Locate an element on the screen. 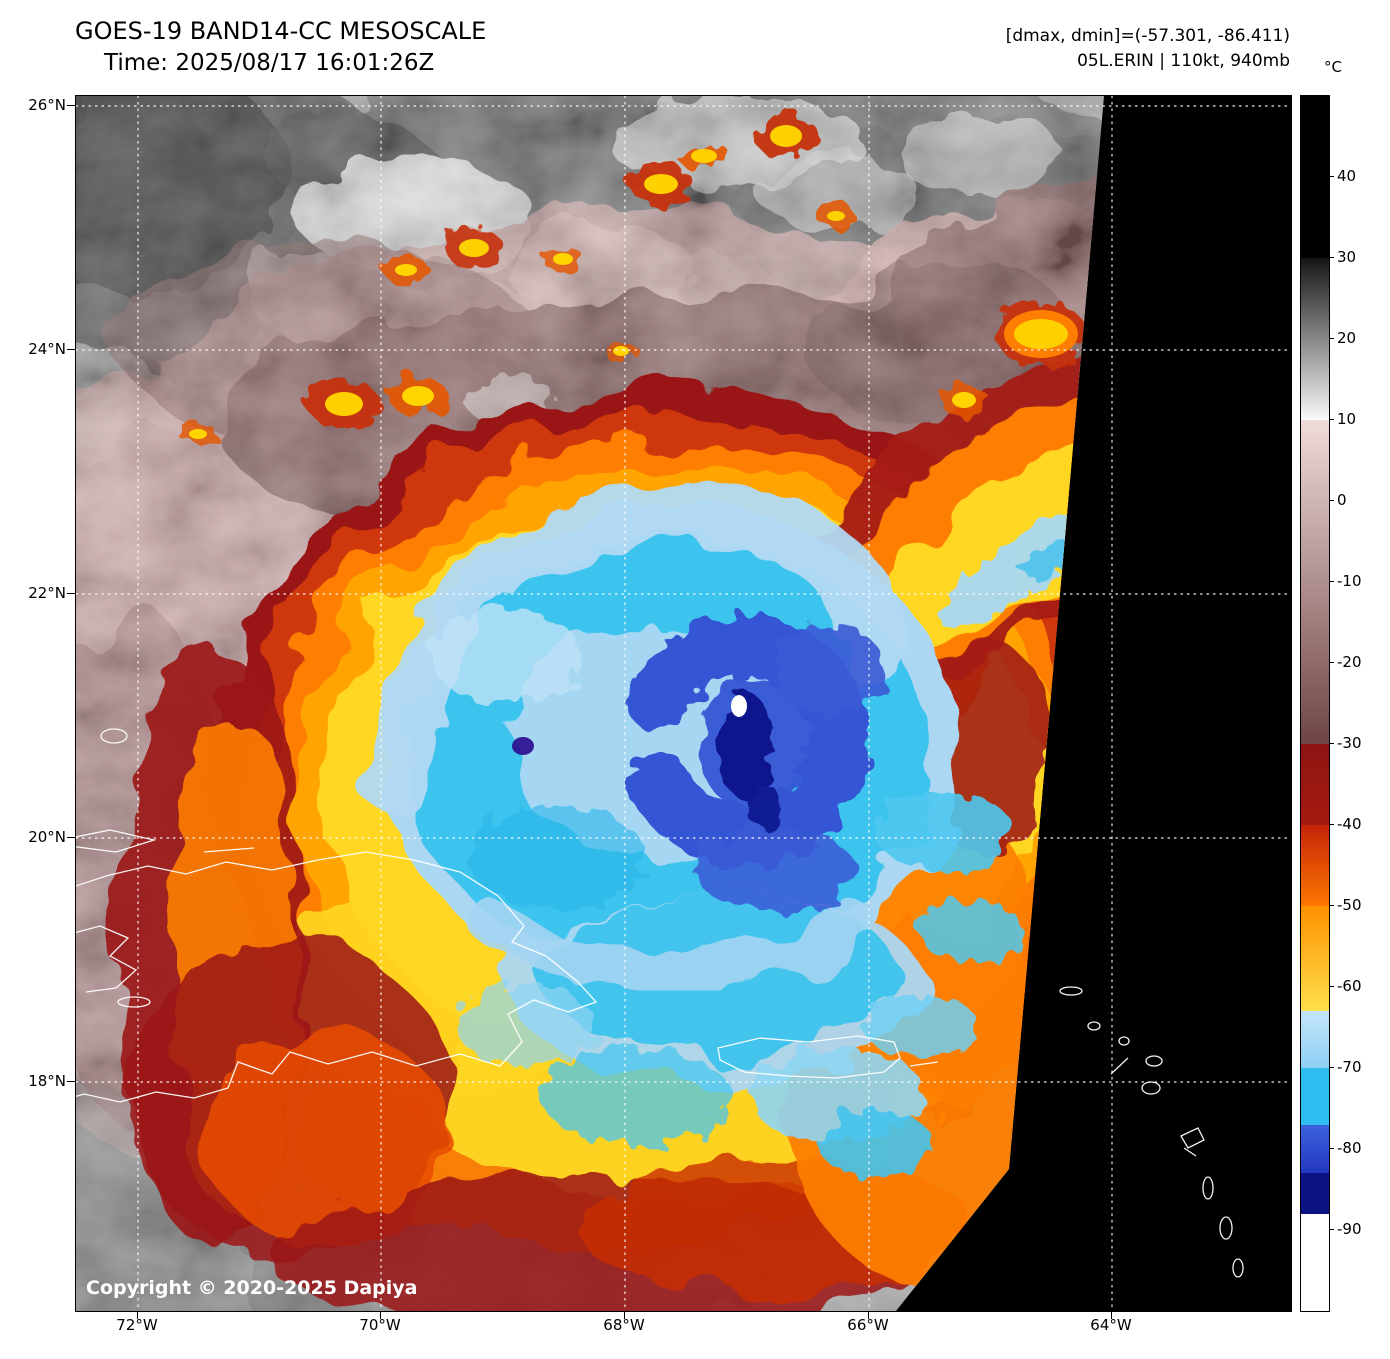 This screenshot has height=1359, width=1390. colorbar-tick-label: 0 is located at coordinates (1342, 500).